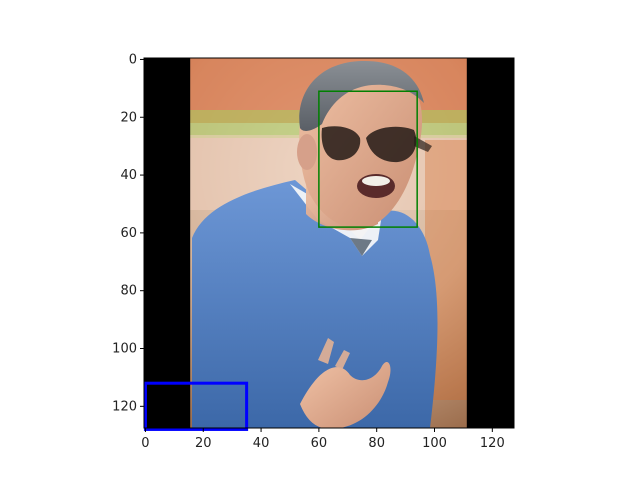 This screenshot has height=480, width=640. I want to click on x-tick-label: 60, so click(319, 443).